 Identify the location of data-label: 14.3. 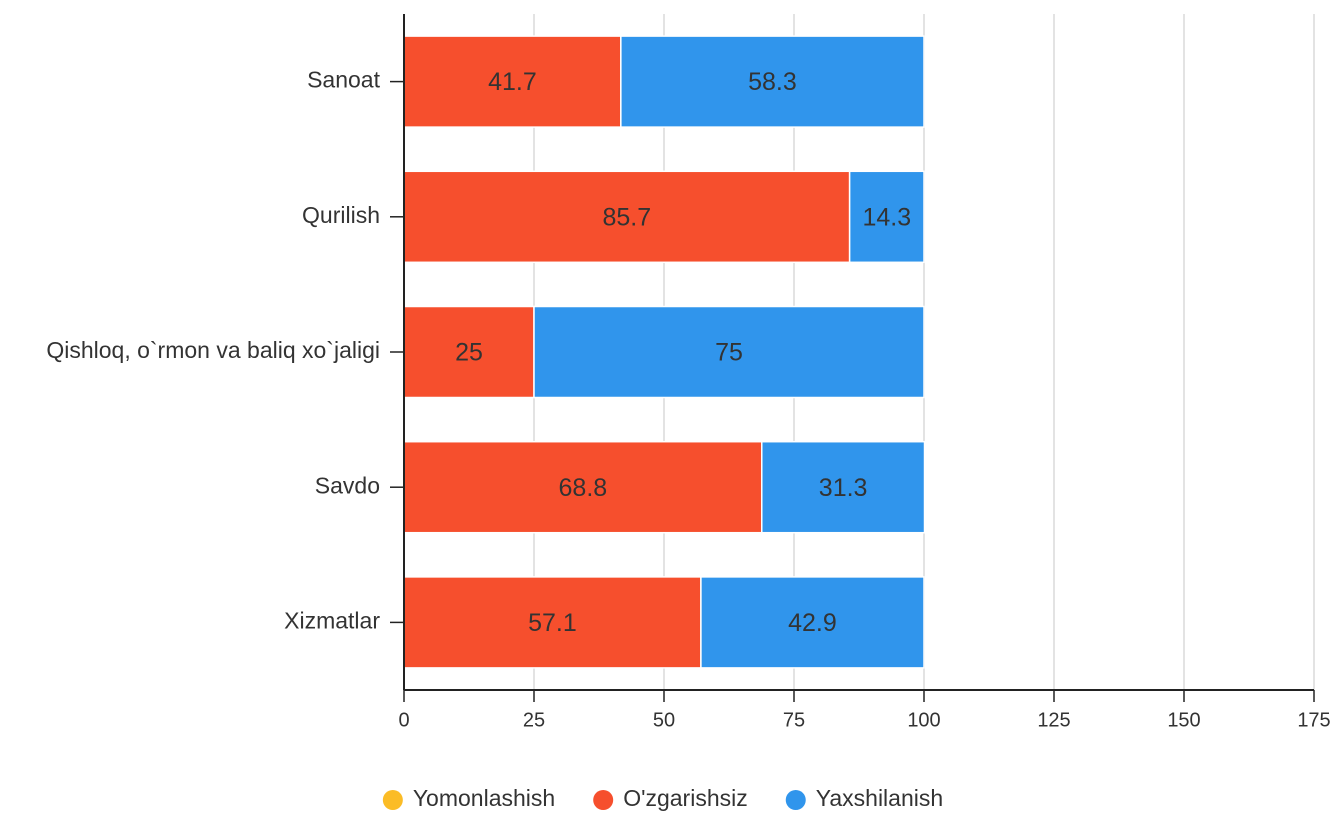
(886, 217).